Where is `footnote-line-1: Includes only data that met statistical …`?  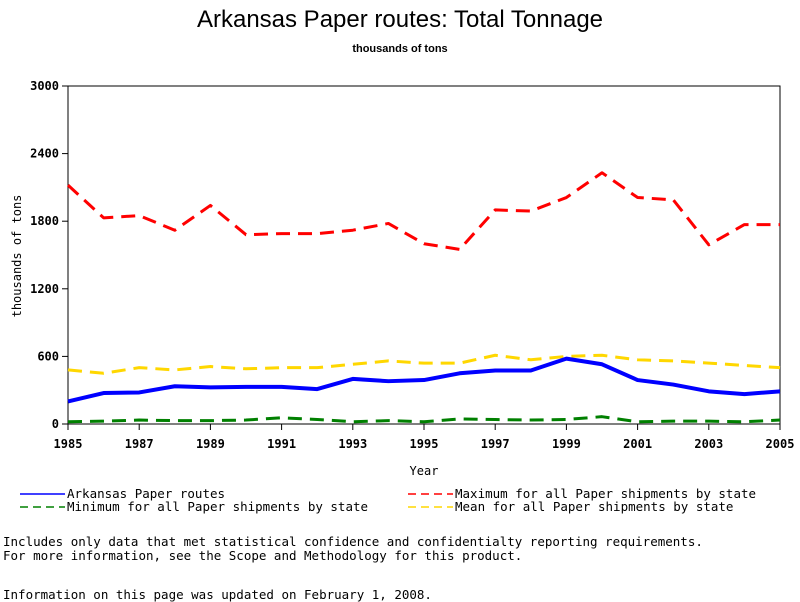 footnote-line-1: Includes only data that met statistical … is located at coordinates (353, 541).